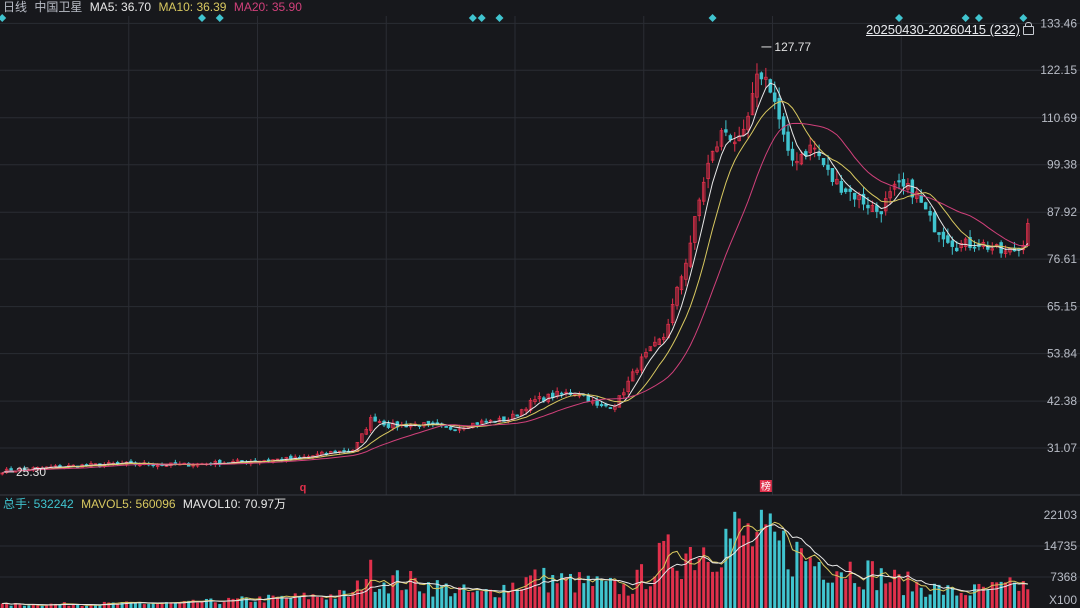  Describe the element at coordinates (515, 565) in the screenshot. I see `mavol10-line` at that location.